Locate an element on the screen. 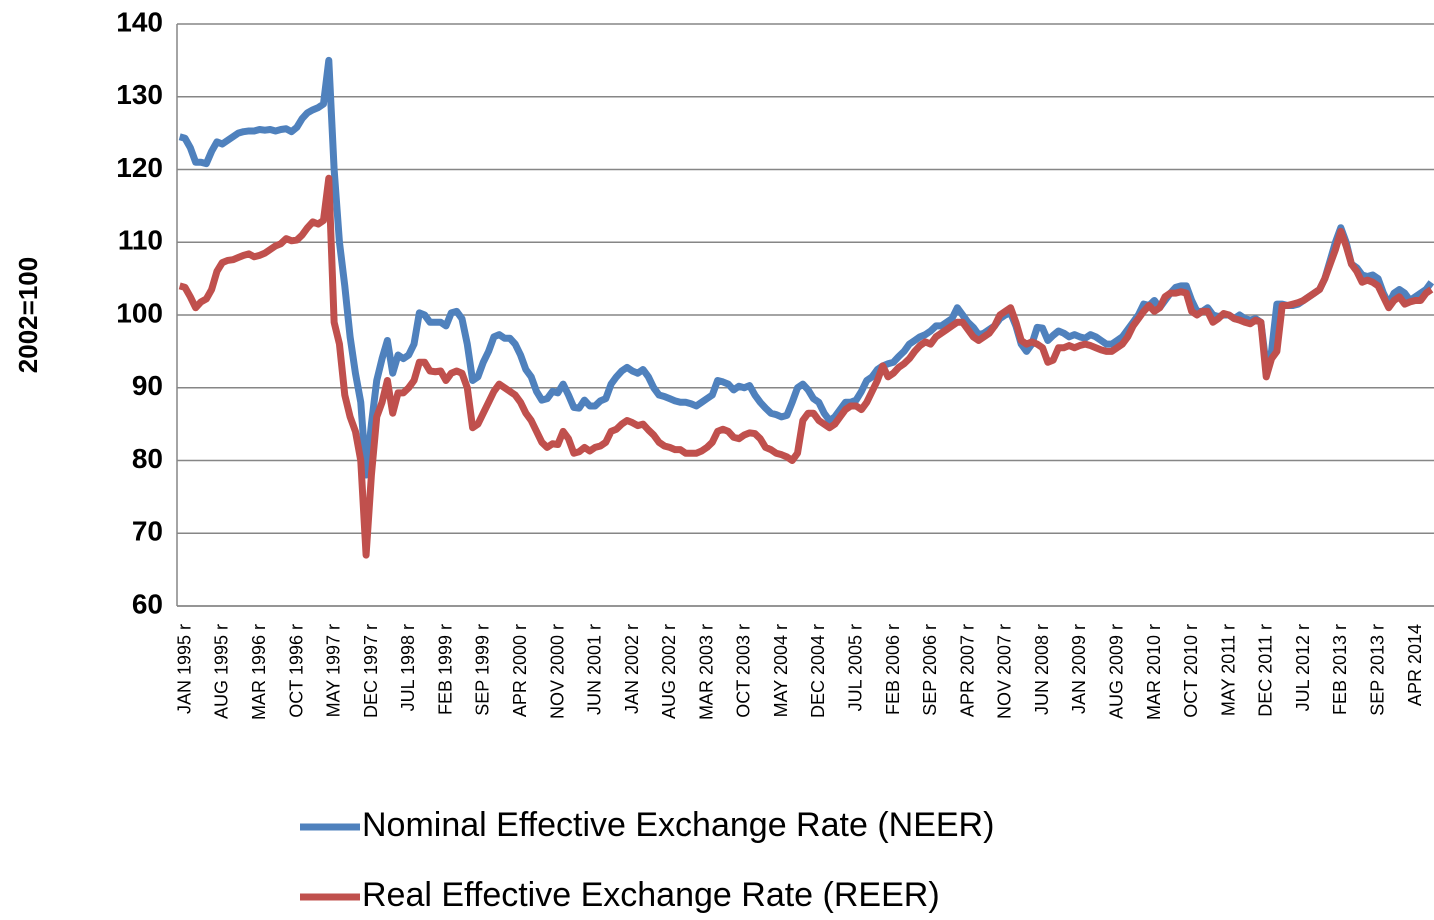 This screenshot has height=920, width=1434. x-tick-label: MAY 2004 r is located at coordinates (781, 670).